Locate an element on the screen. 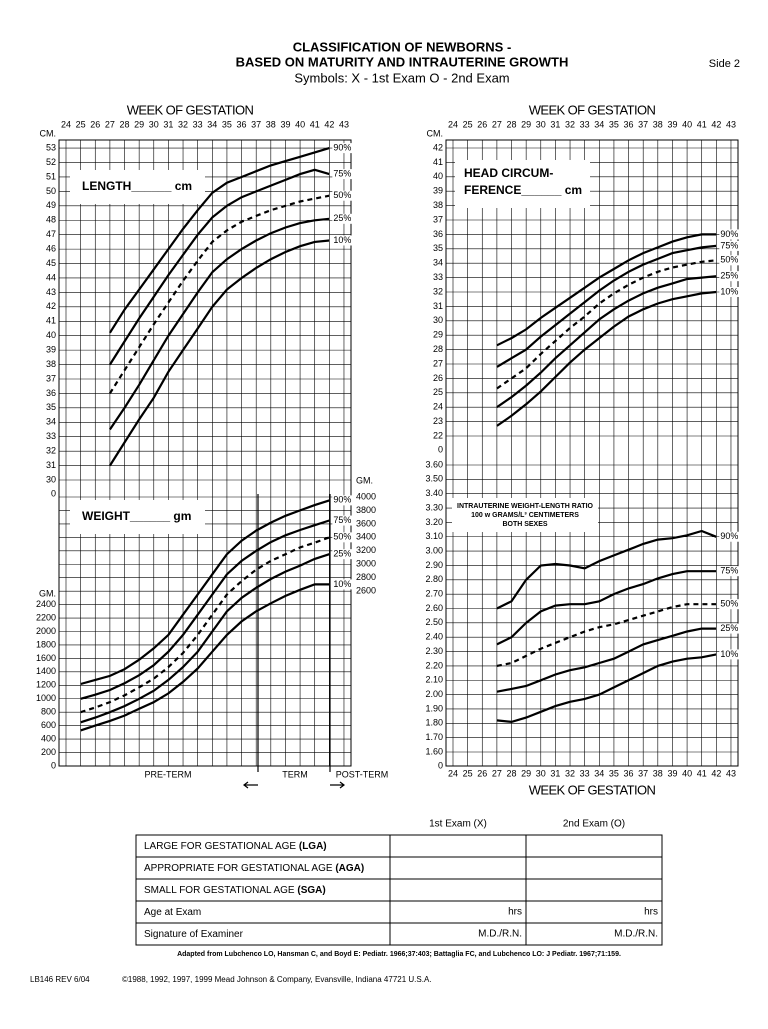 This screenshot has height=1029, width=768. y-tick-label: 43 is located at coordinates (51, 292).